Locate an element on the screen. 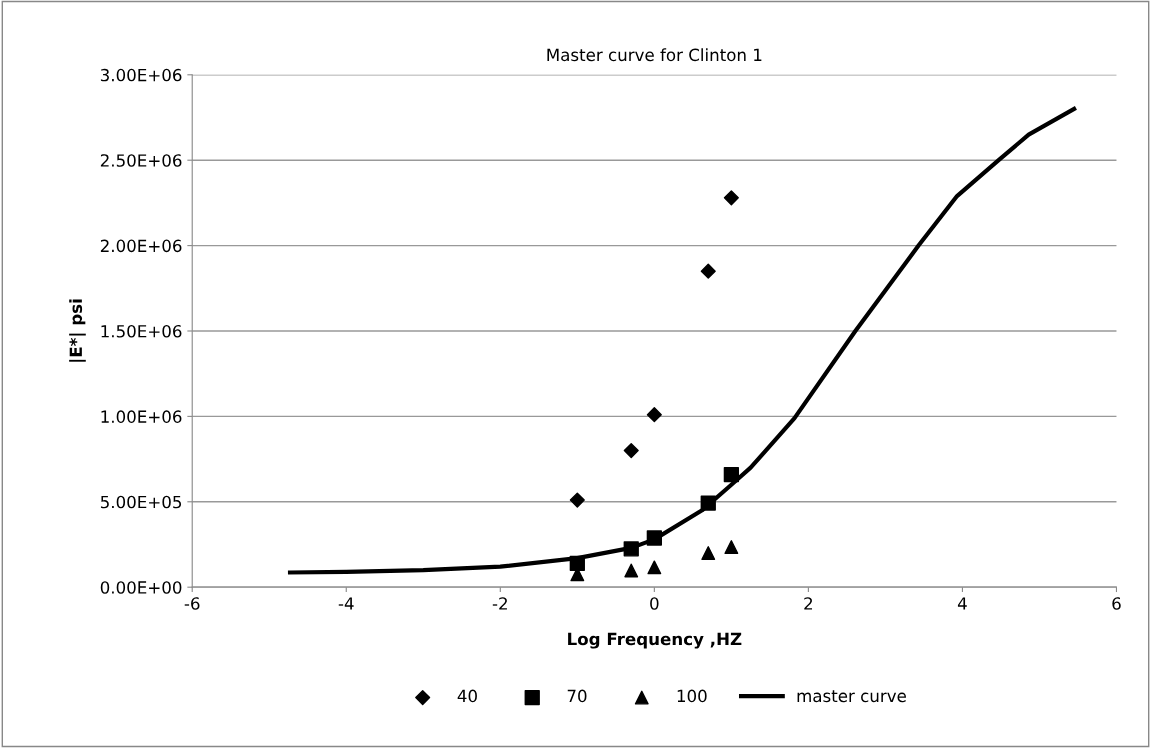 This screenshot has width=1151, height=748. legend-label: 100 is located at coordinates (692, 696).